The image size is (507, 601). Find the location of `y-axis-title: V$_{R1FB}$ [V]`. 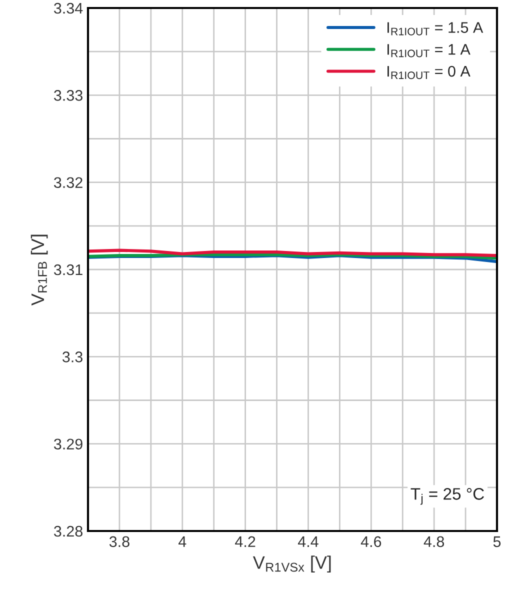

y-axis-title: V$_{R1FB}$ [V] is located at coordinates (39, 270).